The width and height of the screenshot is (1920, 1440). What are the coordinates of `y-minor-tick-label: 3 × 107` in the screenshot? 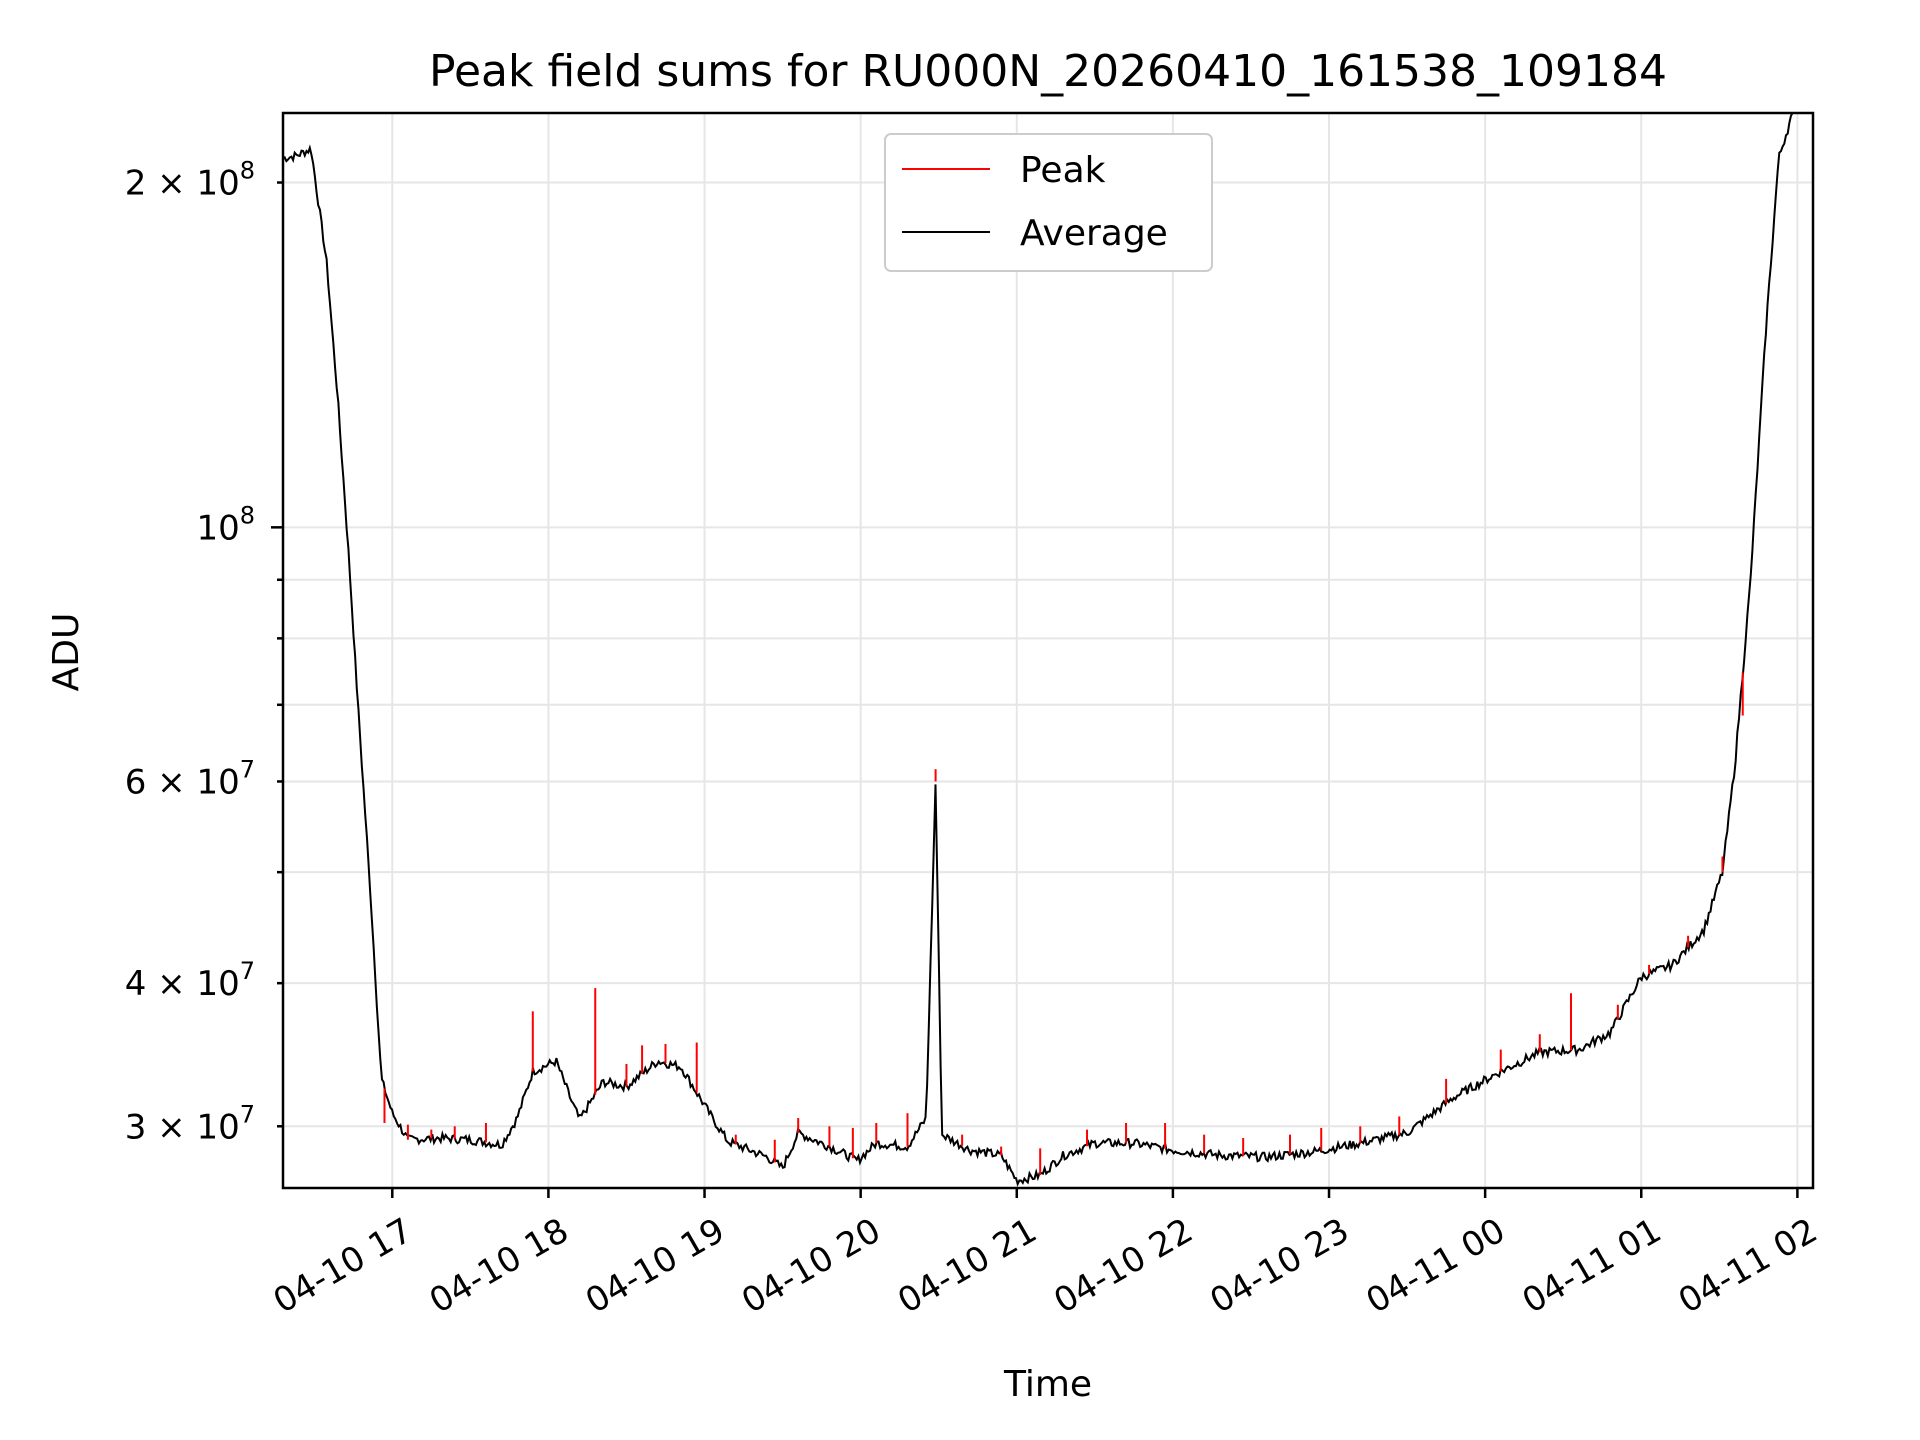 It's located at (190, 1123).